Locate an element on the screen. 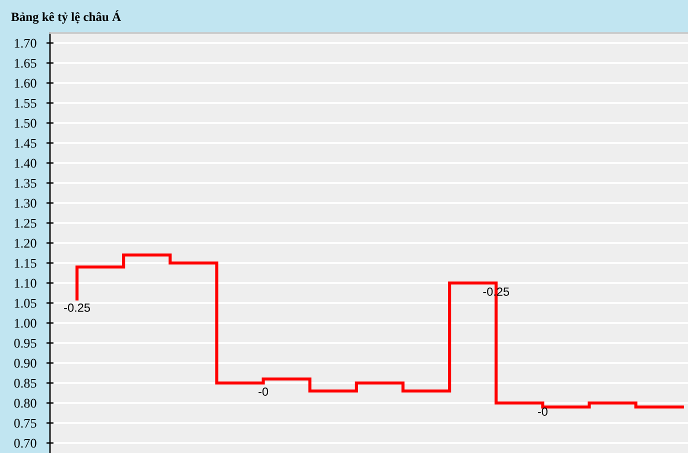 The height and width of the screenshot is (453, 688). y-tick-label: 0.70 is located at coordinates (25, 443).